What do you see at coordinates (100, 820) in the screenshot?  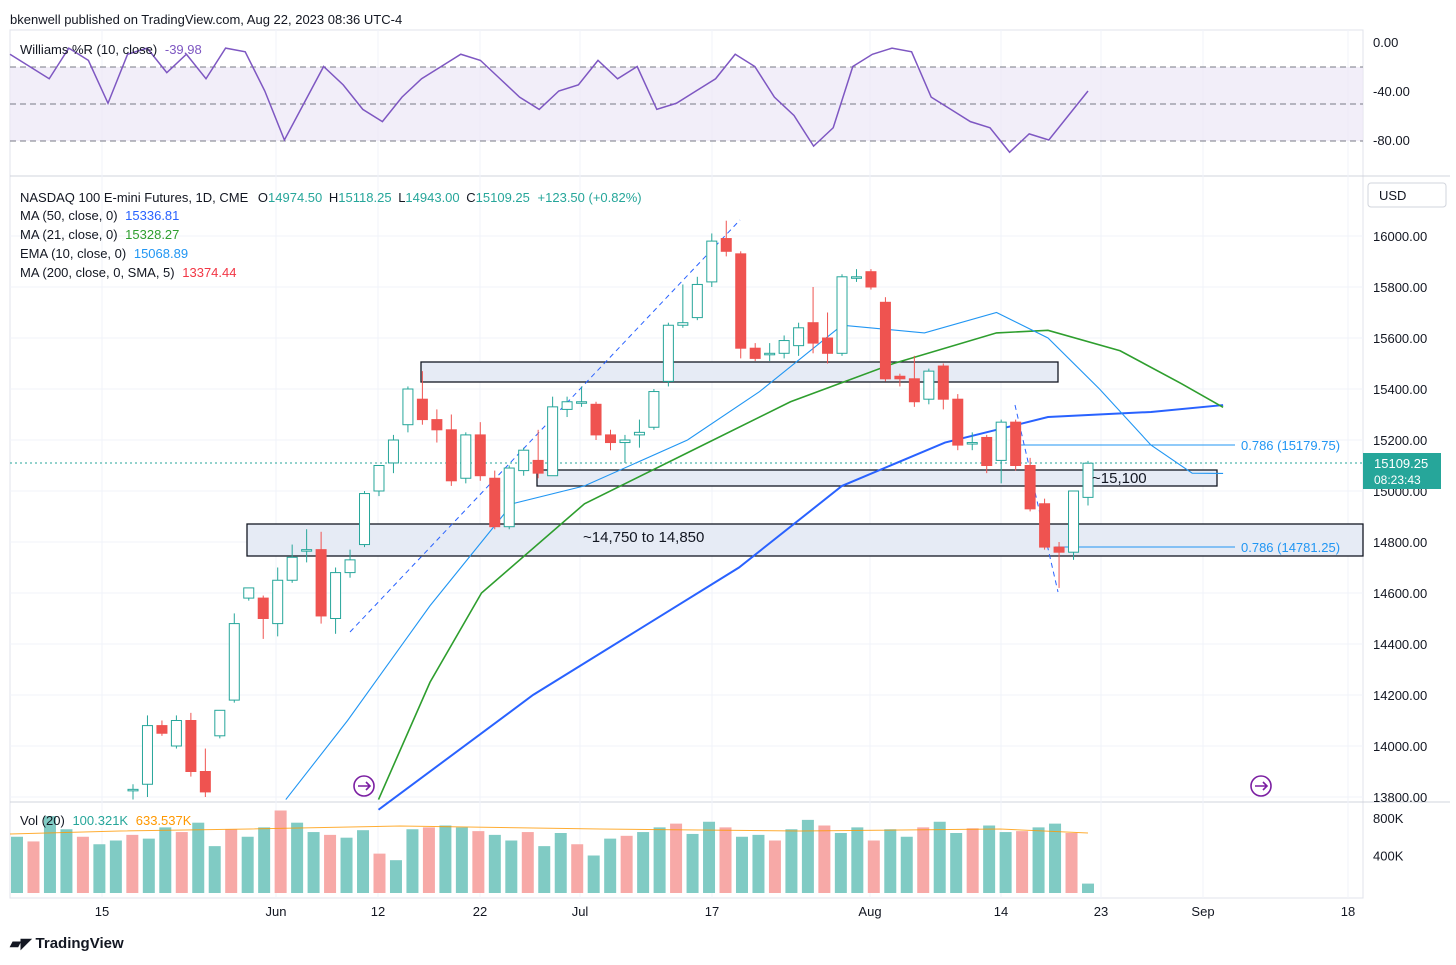 I see `volume-value: 100.321K` at bounding box center [100, 820].